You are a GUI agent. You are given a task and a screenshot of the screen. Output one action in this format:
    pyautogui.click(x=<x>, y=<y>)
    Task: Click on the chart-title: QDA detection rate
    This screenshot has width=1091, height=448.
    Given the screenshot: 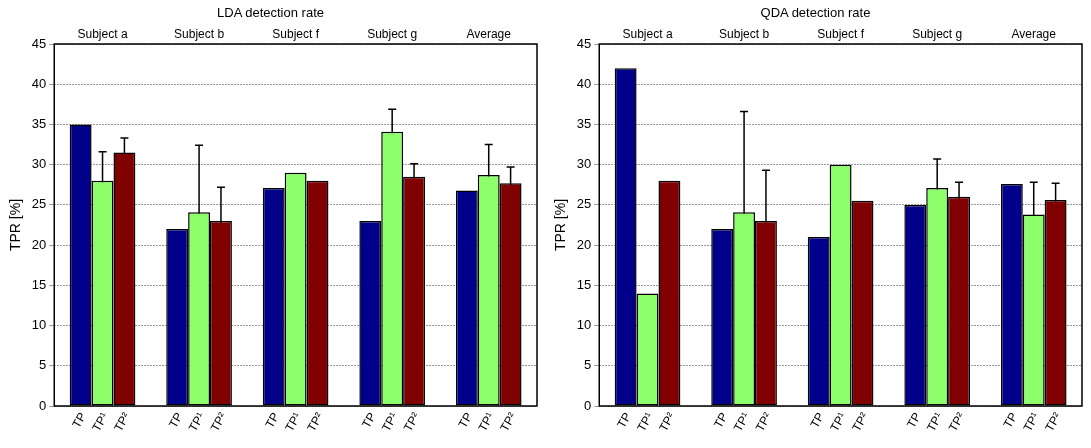 What is the action you would take?
    pyautogui.click(x=815, y=13)
    